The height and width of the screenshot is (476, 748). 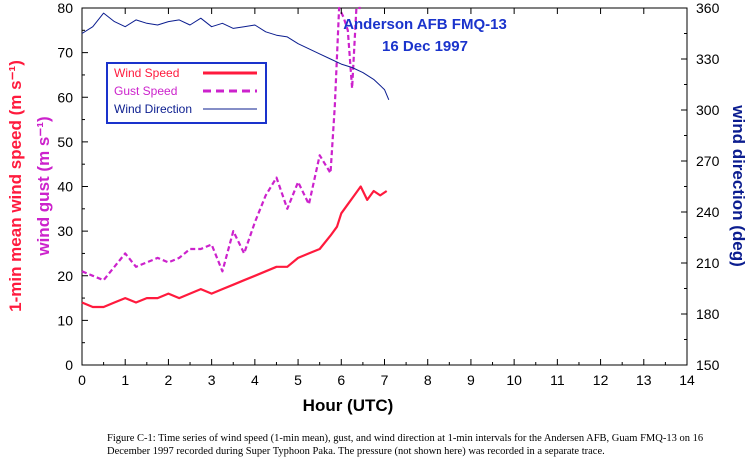 I want to click on y-axis-title-secondary: wind gust (m s⁻¹), so click(x=43, y=186).